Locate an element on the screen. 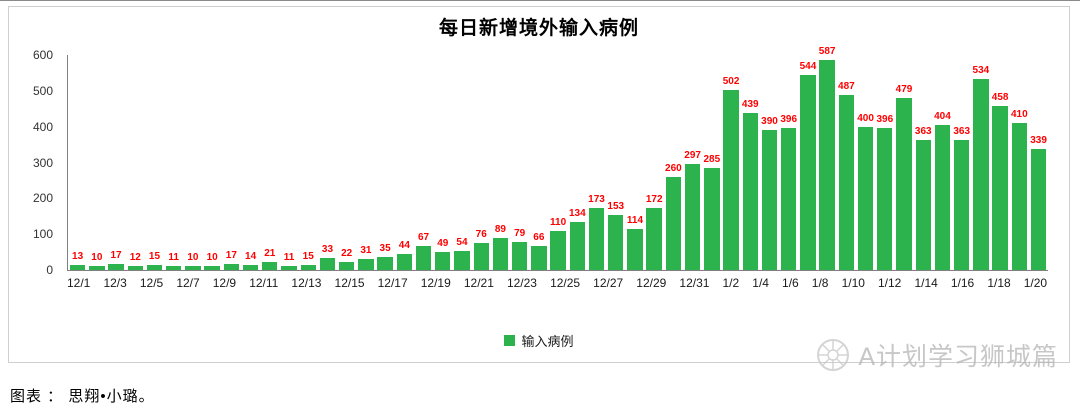  y-axis-tick-label: 300 is located at coordinates (42, 162).